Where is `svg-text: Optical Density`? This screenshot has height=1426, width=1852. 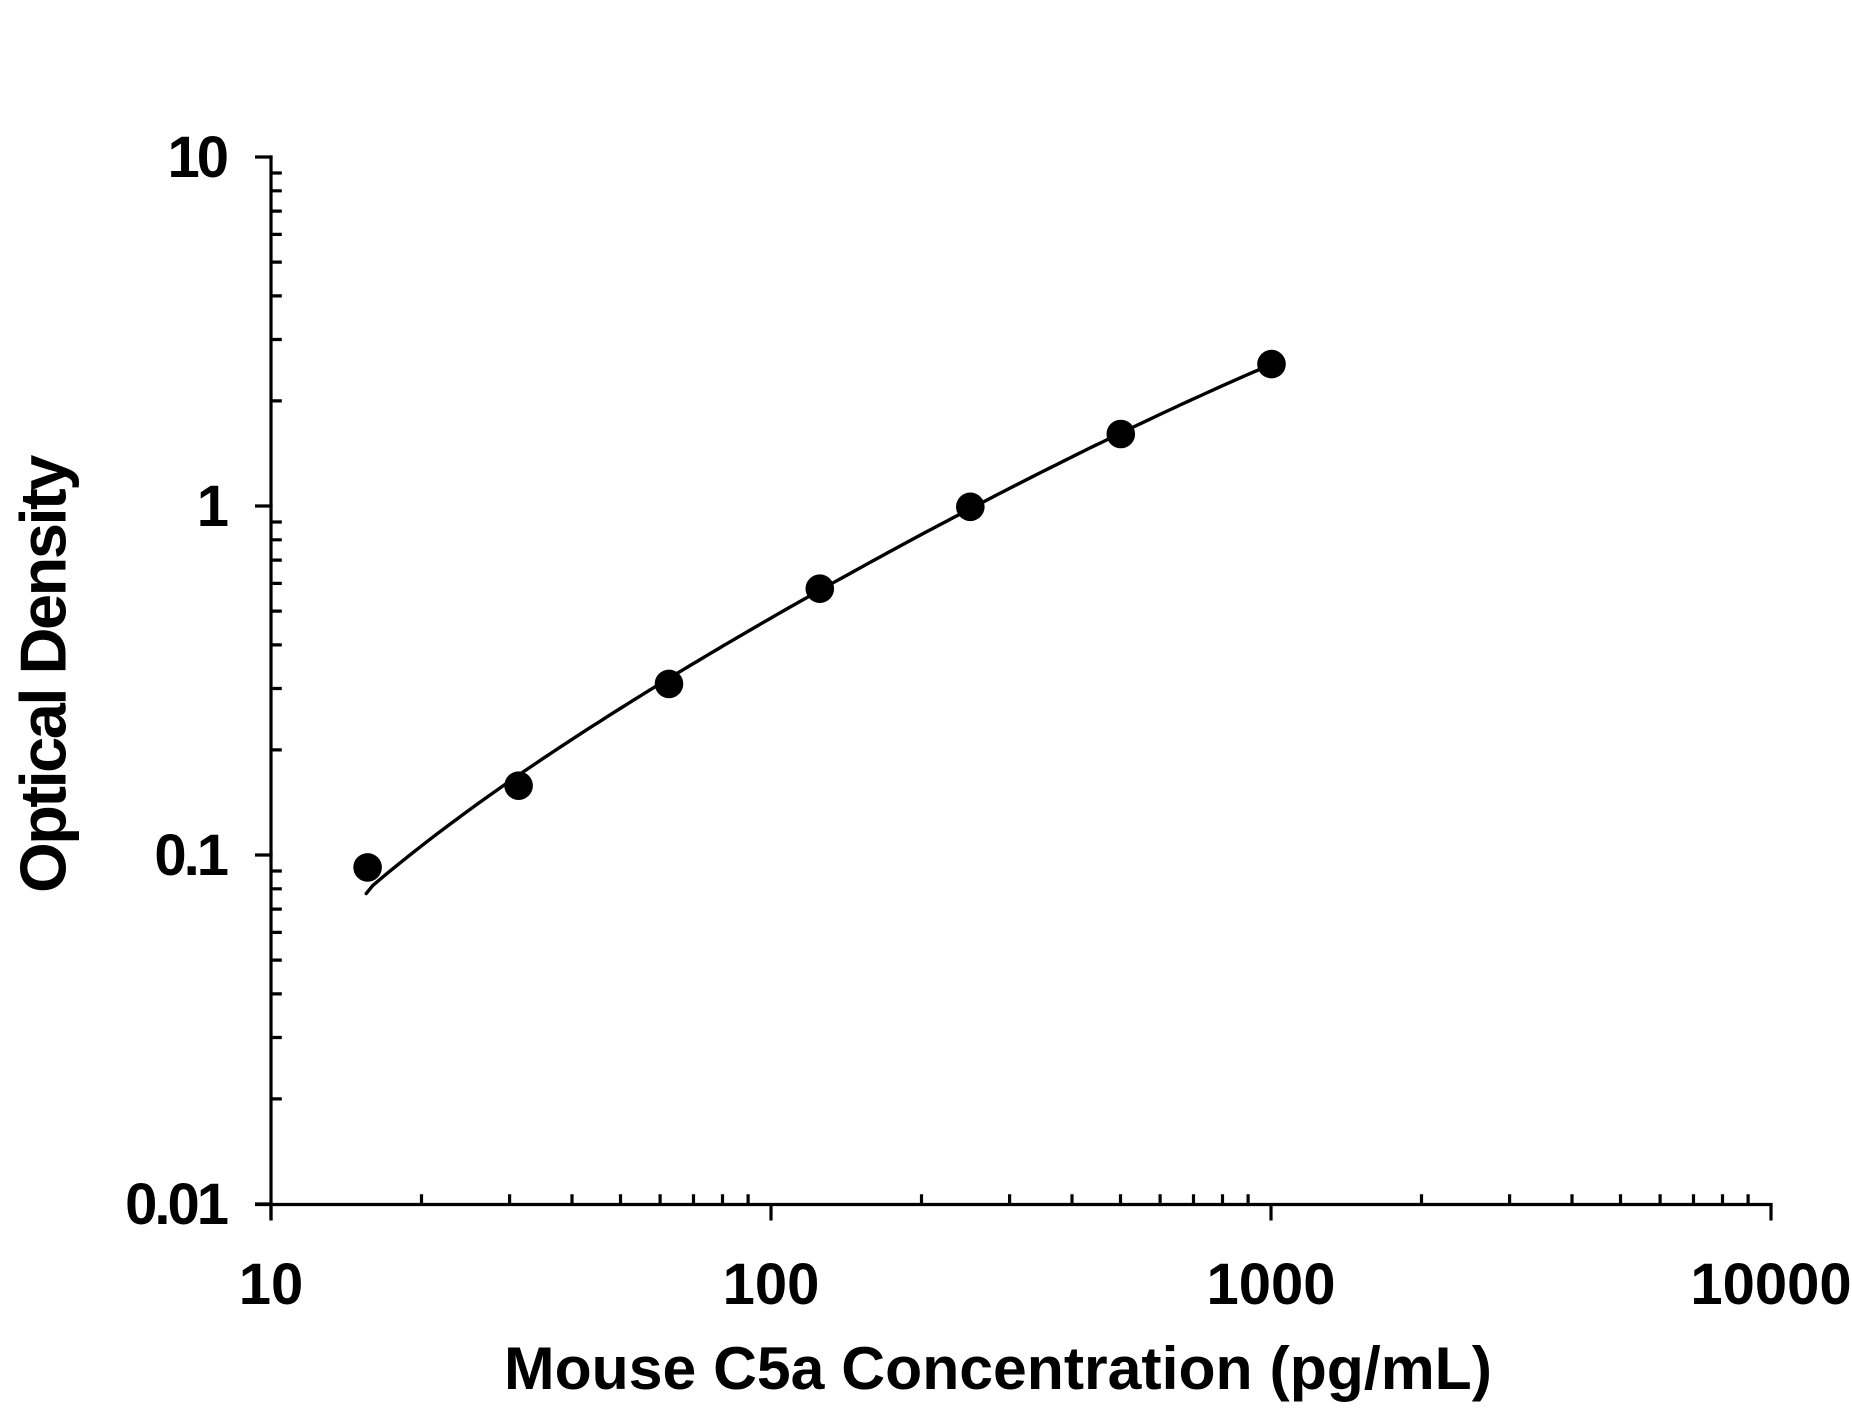 svg-text: Optical Density is located at coordinates (42, 674).